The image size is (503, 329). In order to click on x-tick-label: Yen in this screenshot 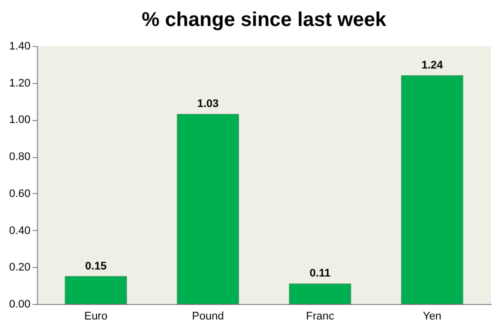, I will do `click(432, 316)`.